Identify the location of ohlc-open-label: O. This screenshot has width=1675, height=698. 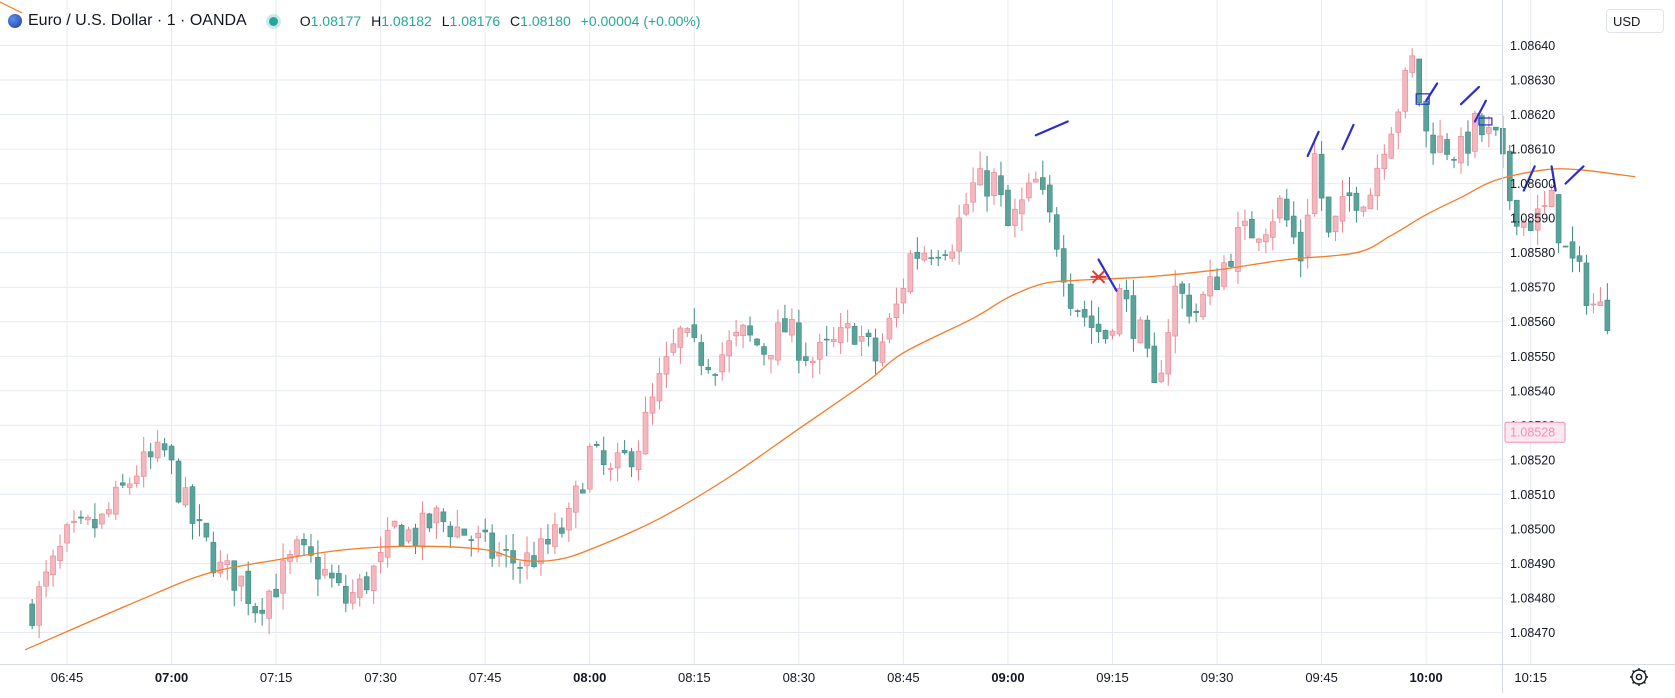
(305, 21).